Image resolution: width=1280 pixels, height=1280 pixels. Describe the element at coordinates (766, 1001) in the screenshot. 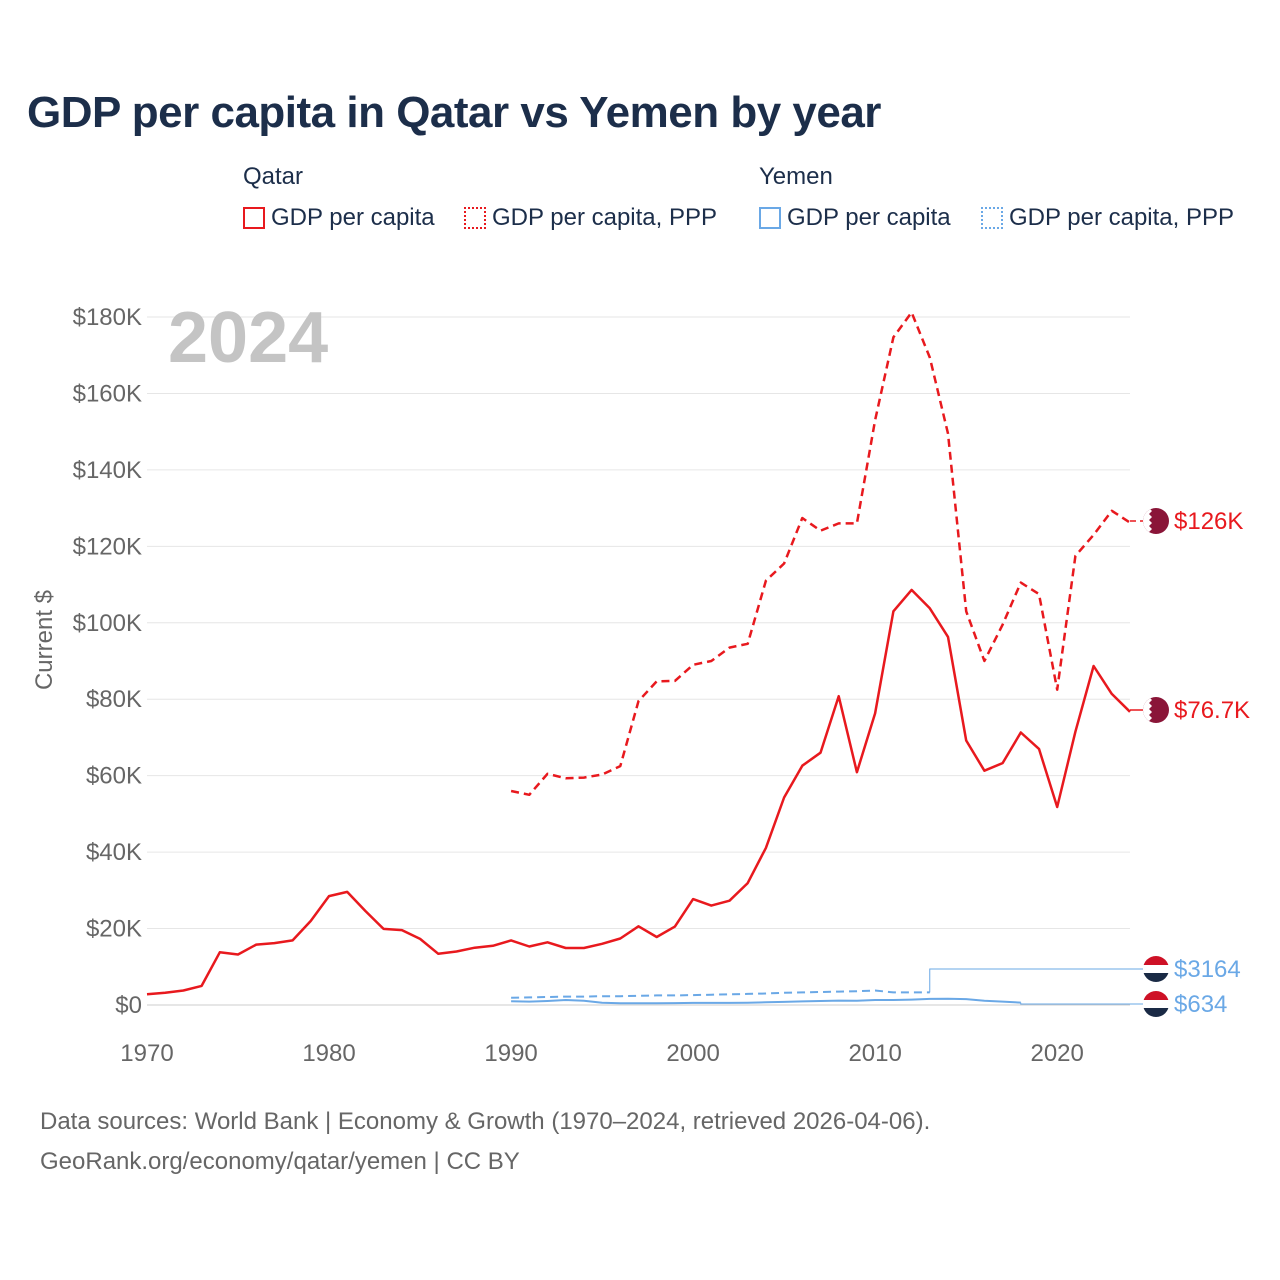

I see `series-line-yemen-gdp-per-capita` at that location.